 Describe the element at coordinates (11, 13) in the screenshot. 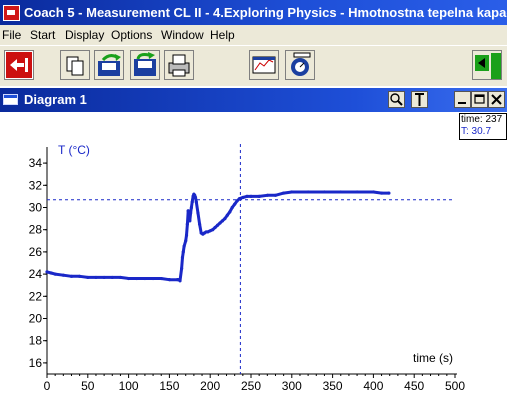

I see `coach-app-icon` at that location.